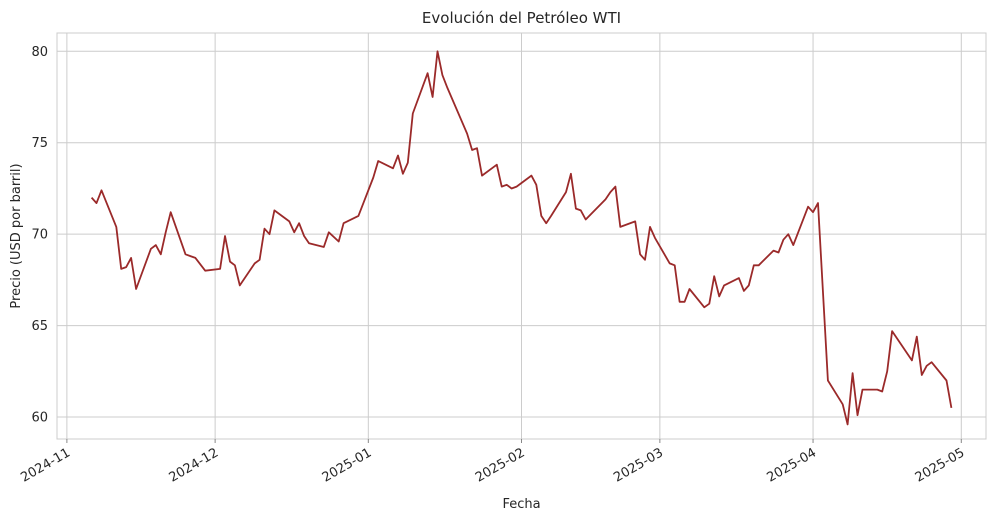 The image size is (996, 520). Describe the element at coordinates (39, 52) in the screenshot. I see `y-tick-label: 80` at that location.